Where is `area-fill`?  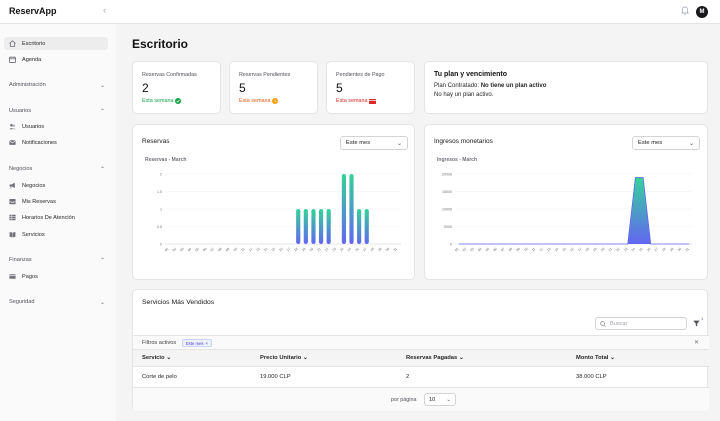
area-fill is located at coordinates (574, 210).